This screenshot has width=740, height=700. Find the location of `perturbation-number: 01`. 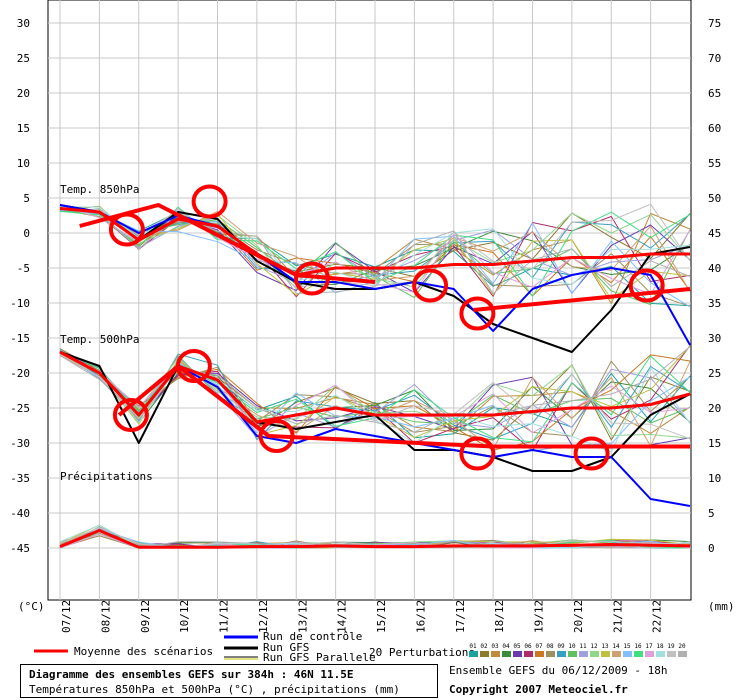

perturbation-number: 01 is located at coordinates (473, 646).